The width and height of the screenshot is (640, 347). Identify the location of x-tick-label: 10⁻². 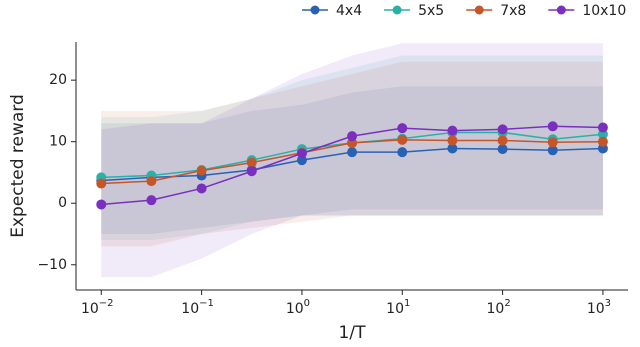
(97, 307).